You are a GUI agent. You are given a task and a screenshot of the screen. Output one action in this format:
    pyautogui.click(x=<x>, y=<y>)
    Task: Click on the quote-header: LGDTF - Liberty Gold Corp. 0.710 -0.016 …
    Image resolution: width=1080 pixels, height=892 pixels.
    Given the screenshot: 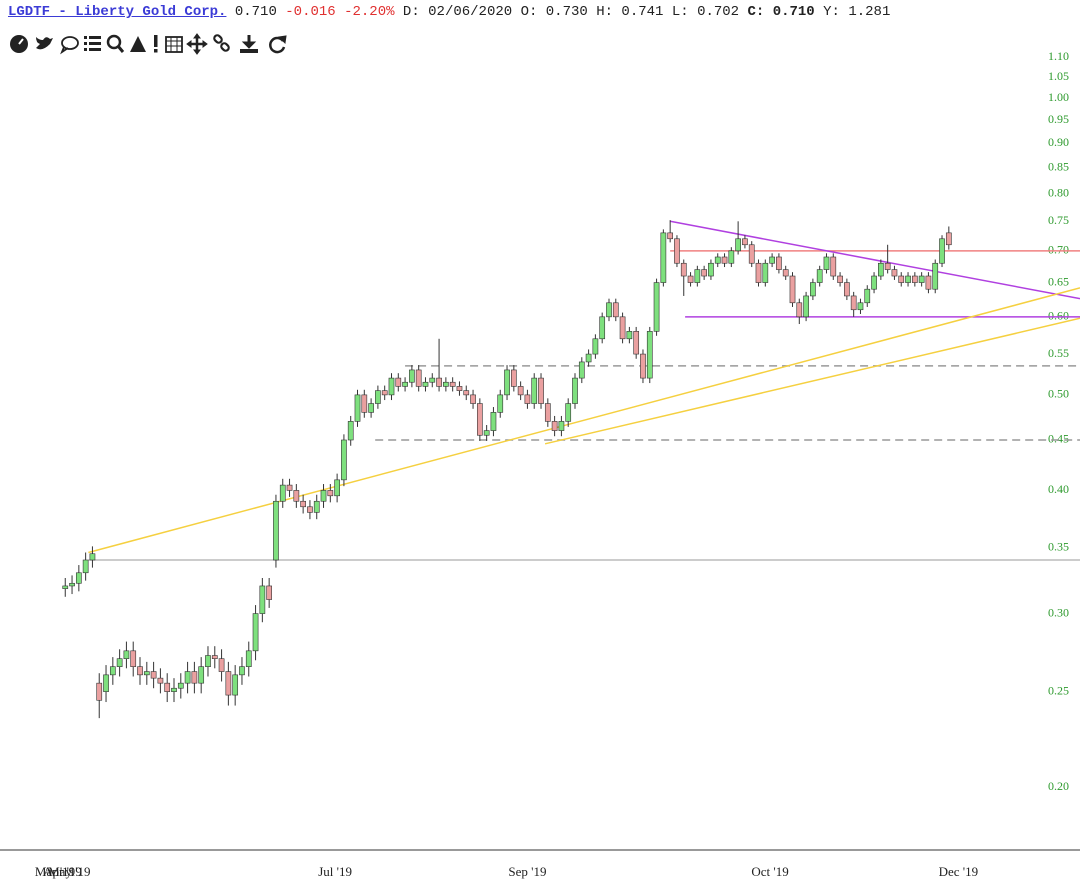 What is the action you would take?
    pyautogui.click(x=449, y=12)
    